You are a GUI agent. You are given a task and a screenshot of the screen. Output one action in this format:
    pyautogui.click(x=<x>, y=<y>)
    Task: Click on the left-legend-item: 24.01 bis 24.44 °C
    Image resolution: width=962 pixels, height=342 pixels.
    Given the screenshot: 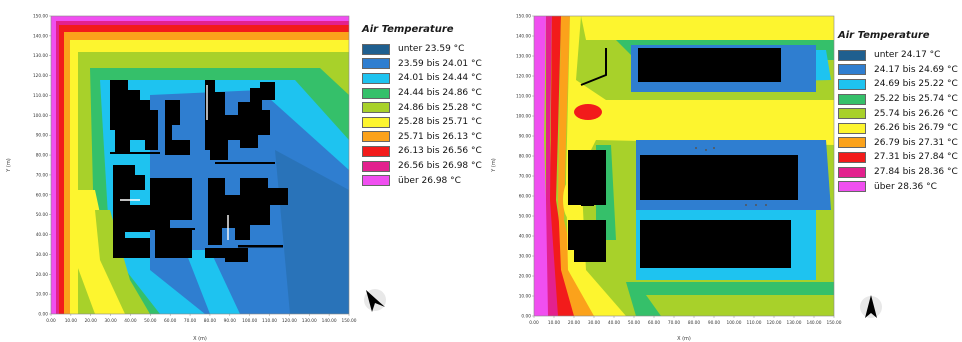 What is the action you would take?
    pyautogui.click(x=422, y=78)
    